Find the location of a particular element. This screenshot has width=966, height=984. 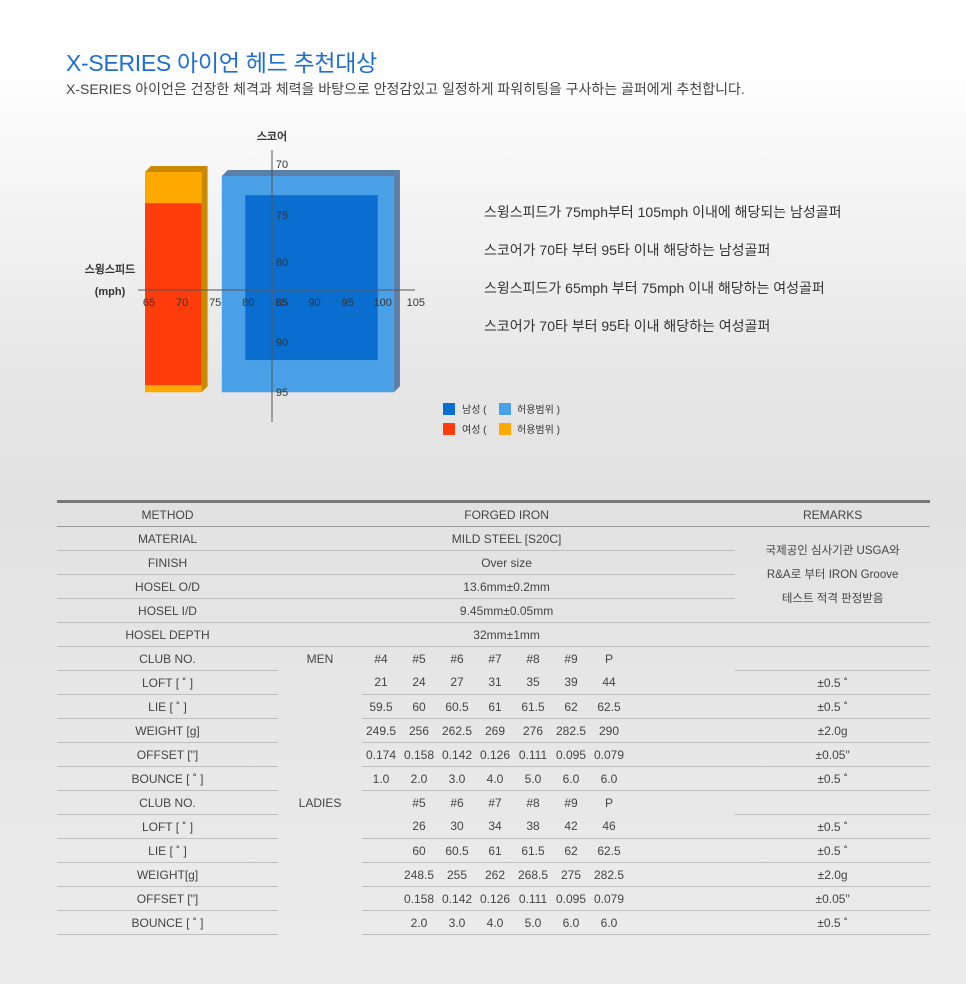

men-club-row: CLUB NO. MEN #4 #5 #6 #7 #8 #9 P is located at coordinates (494, 658).